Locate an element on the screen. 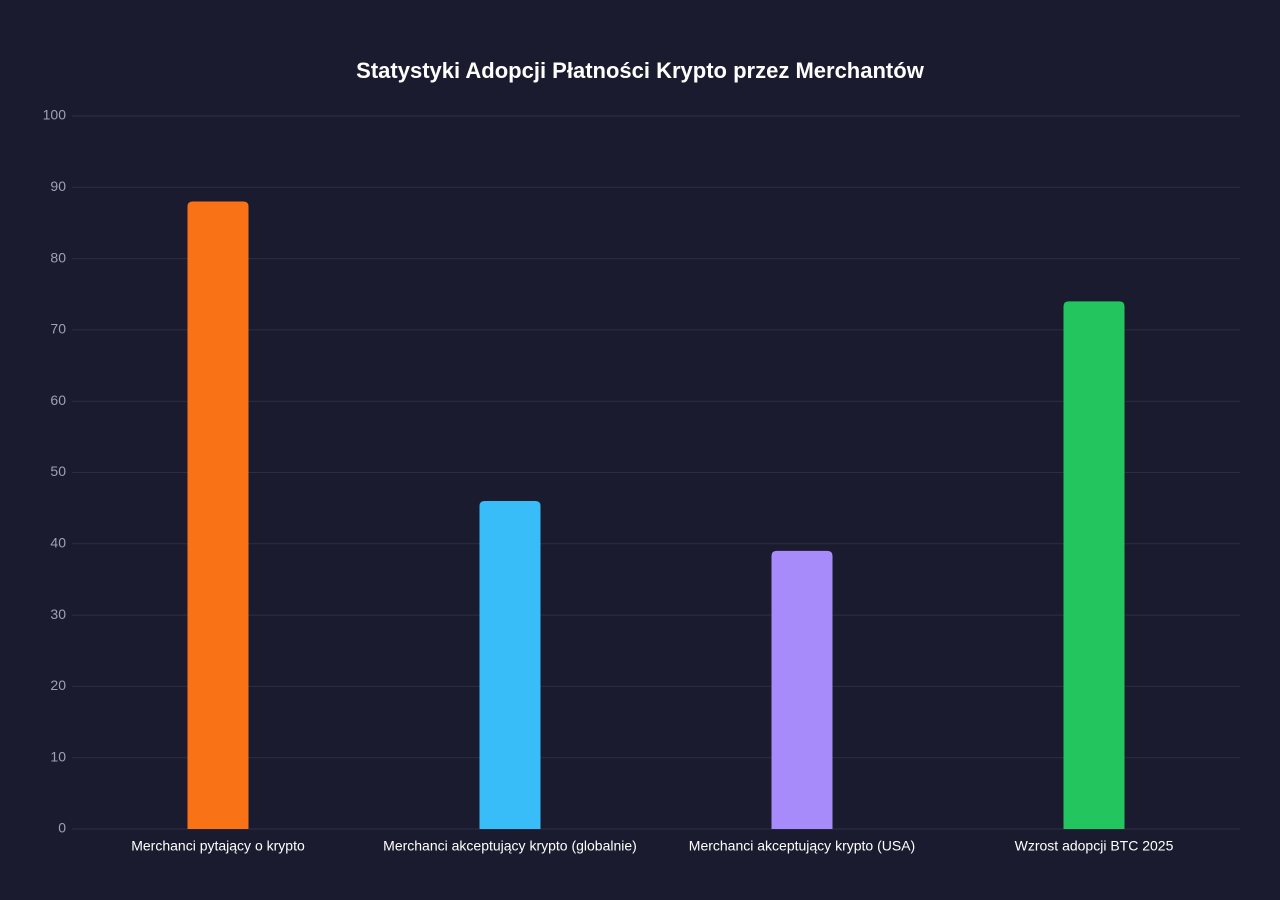 Image resolution: width=1280 pixels, height=900 pixels. y-tick-label: 60 is located at coordinates (58, 400).